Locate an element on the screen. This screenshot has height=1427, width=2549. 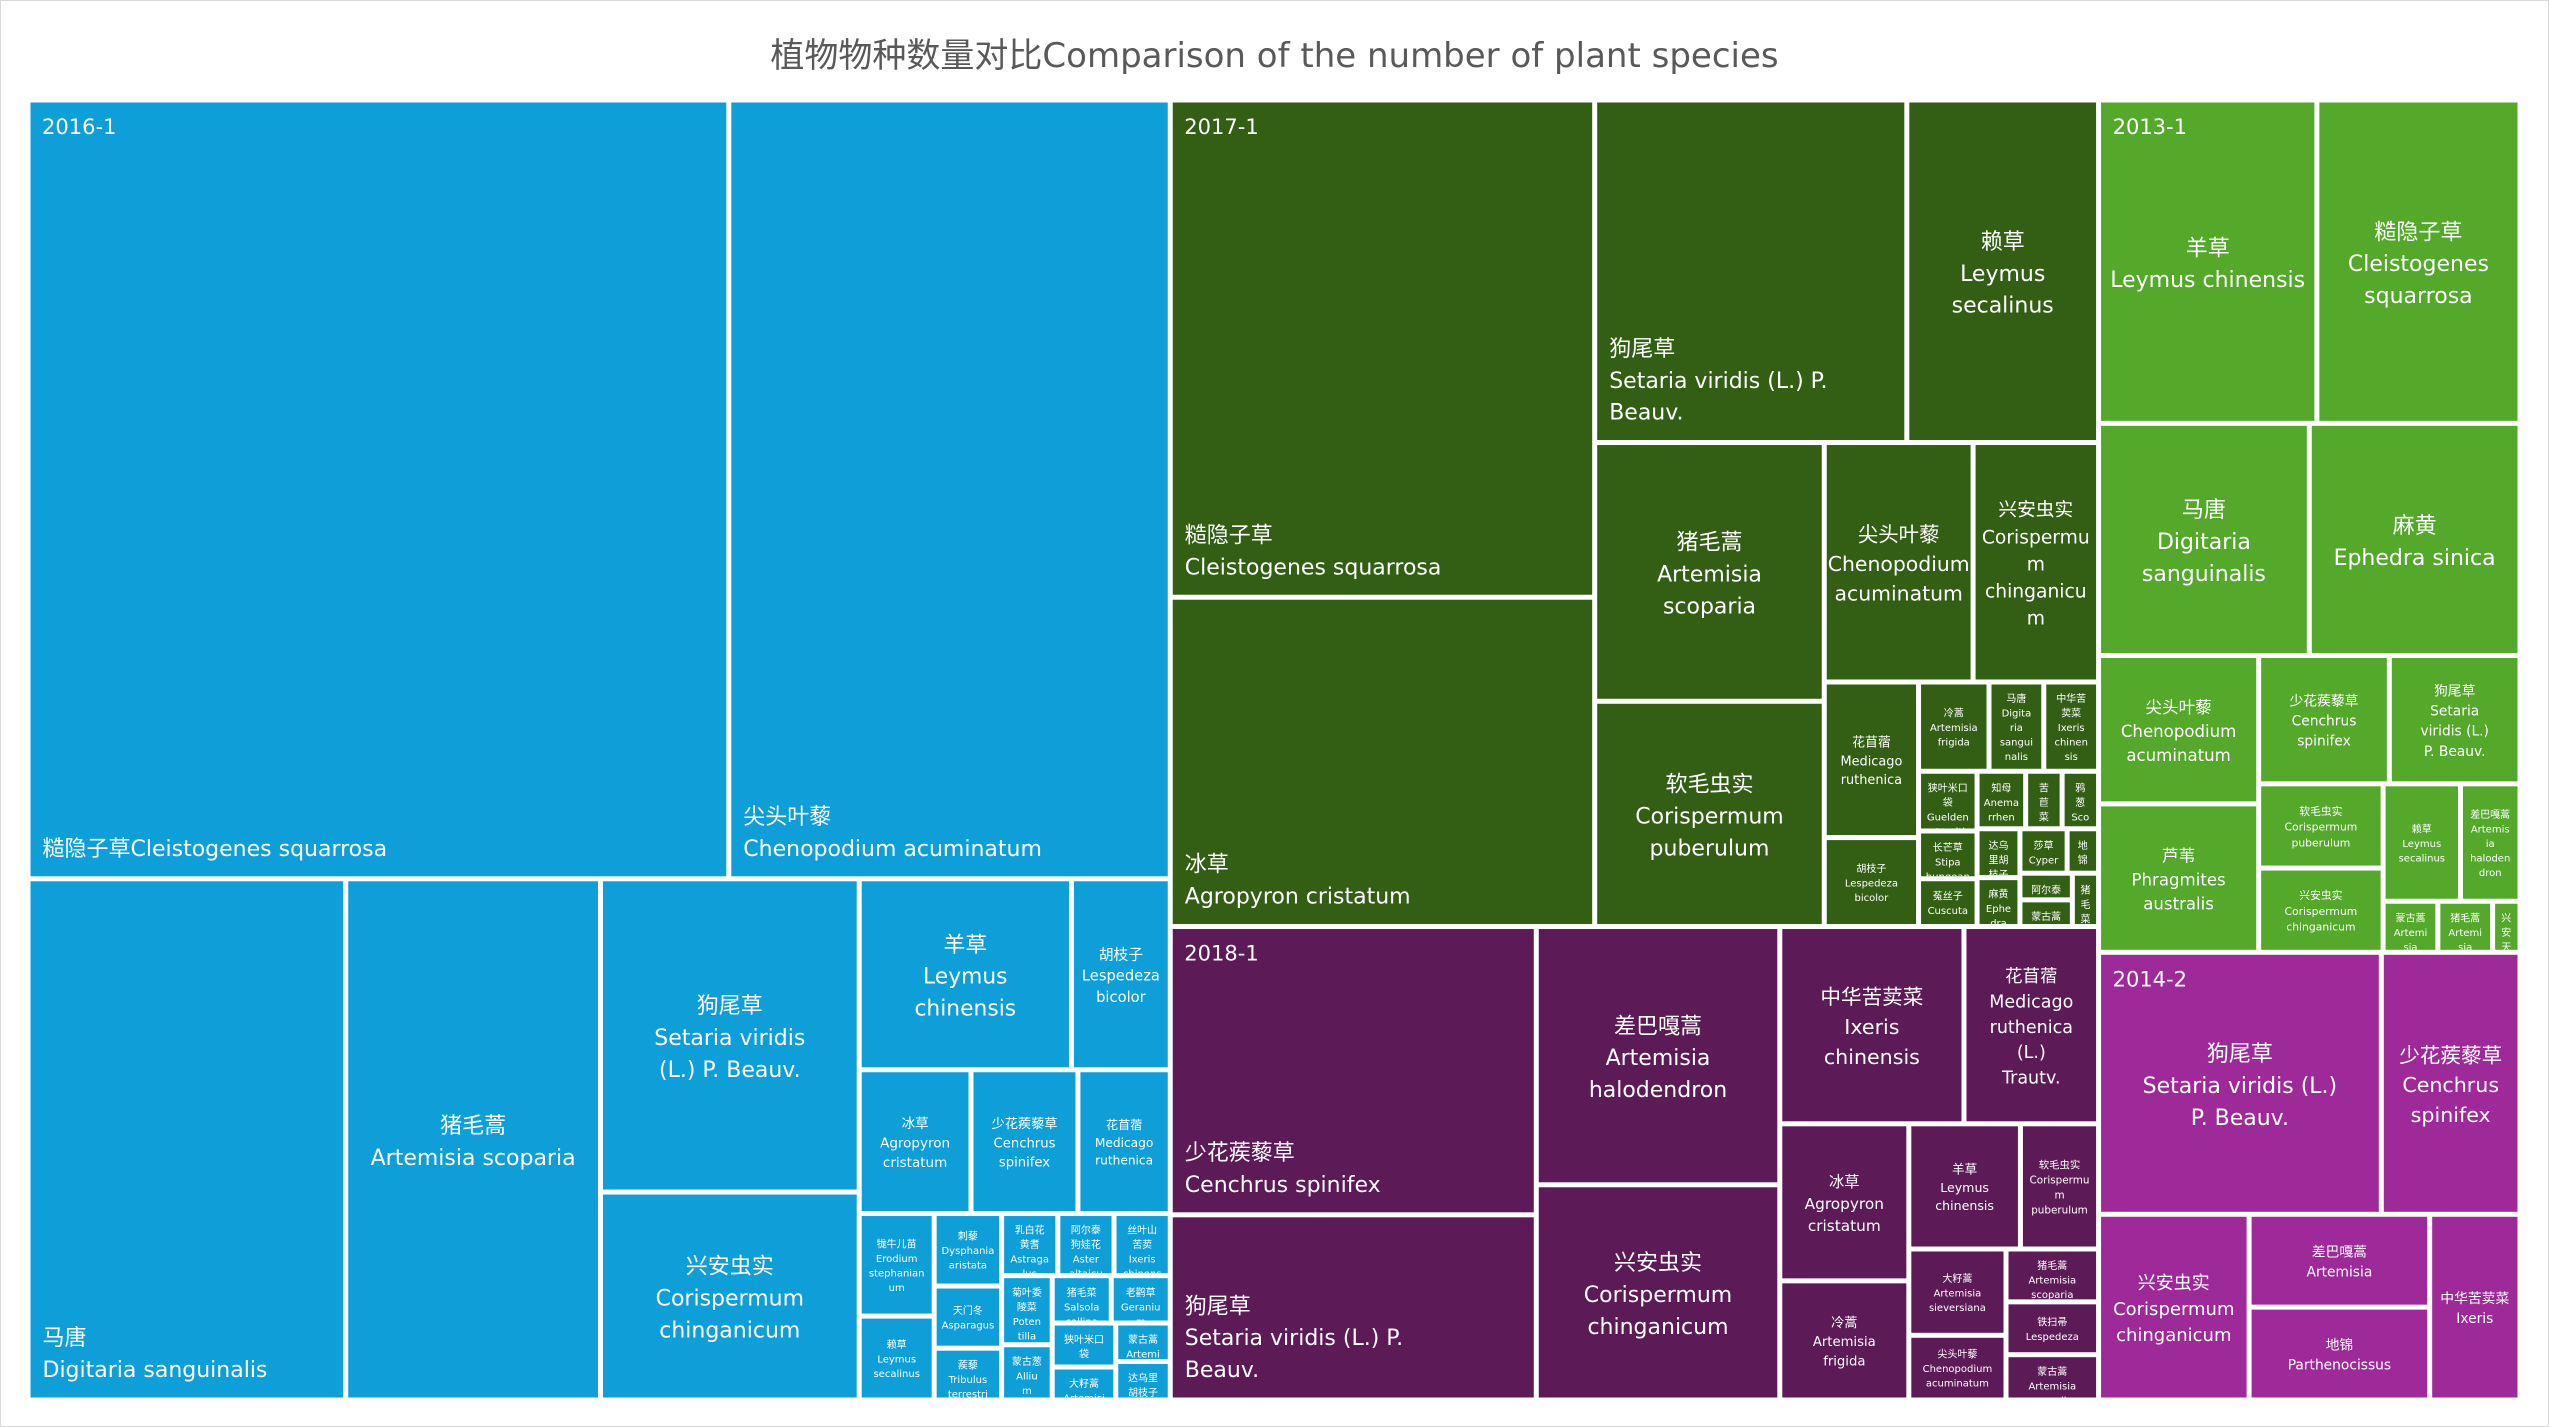
treemap-cell: 中华苦荬菜 Ixeris is located at coordinates (2475, 1307).